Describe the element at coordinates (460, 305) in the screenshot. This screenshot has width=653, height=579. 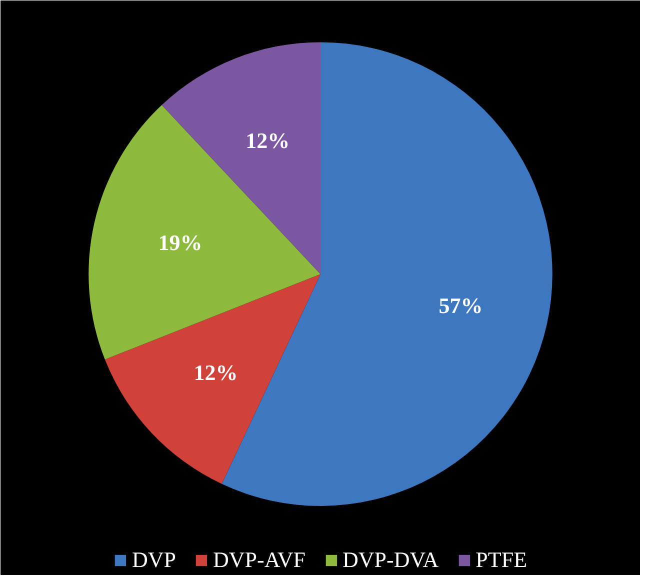
I see `data-label: 57%` at that location.